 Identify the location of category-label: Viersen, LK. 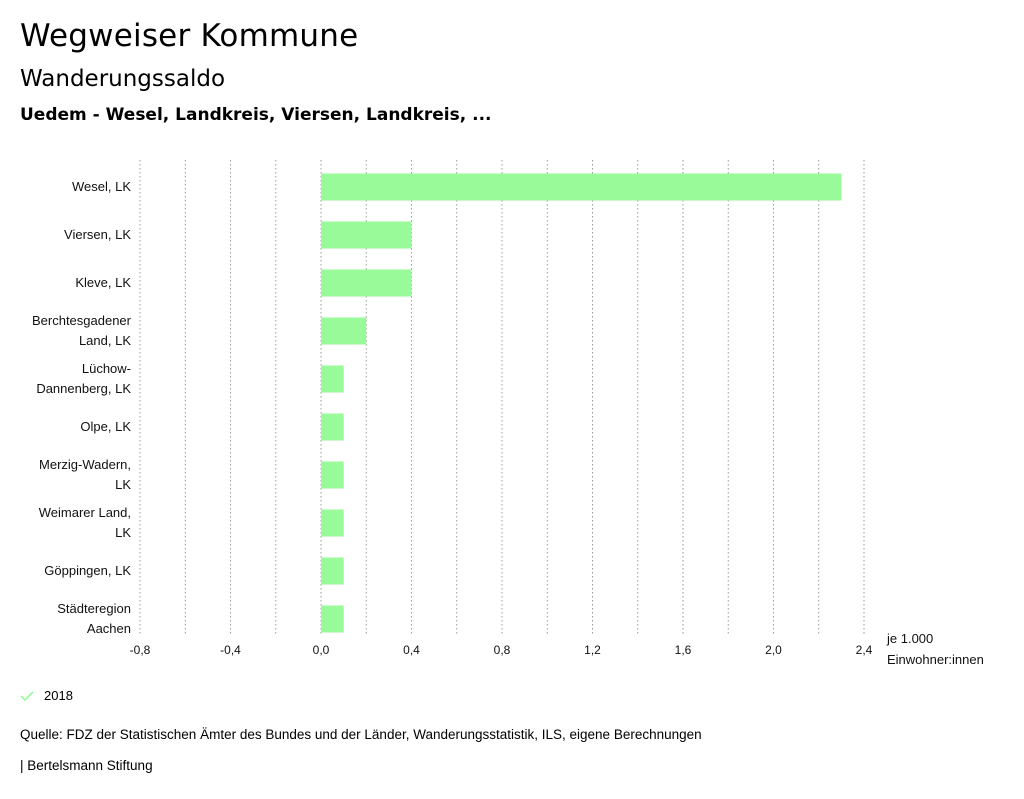
(97, 234).